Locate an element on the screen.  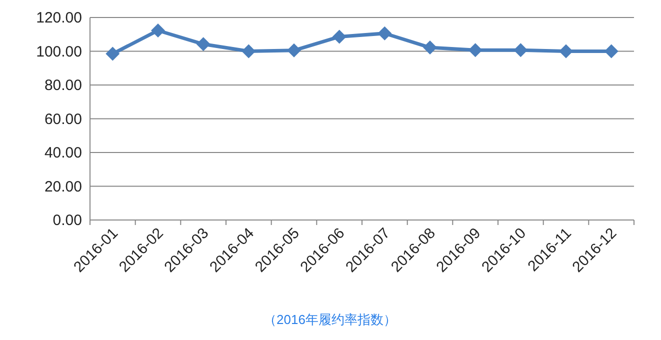
y-tick-label: 20.00 is located at coordinates (63, 187).